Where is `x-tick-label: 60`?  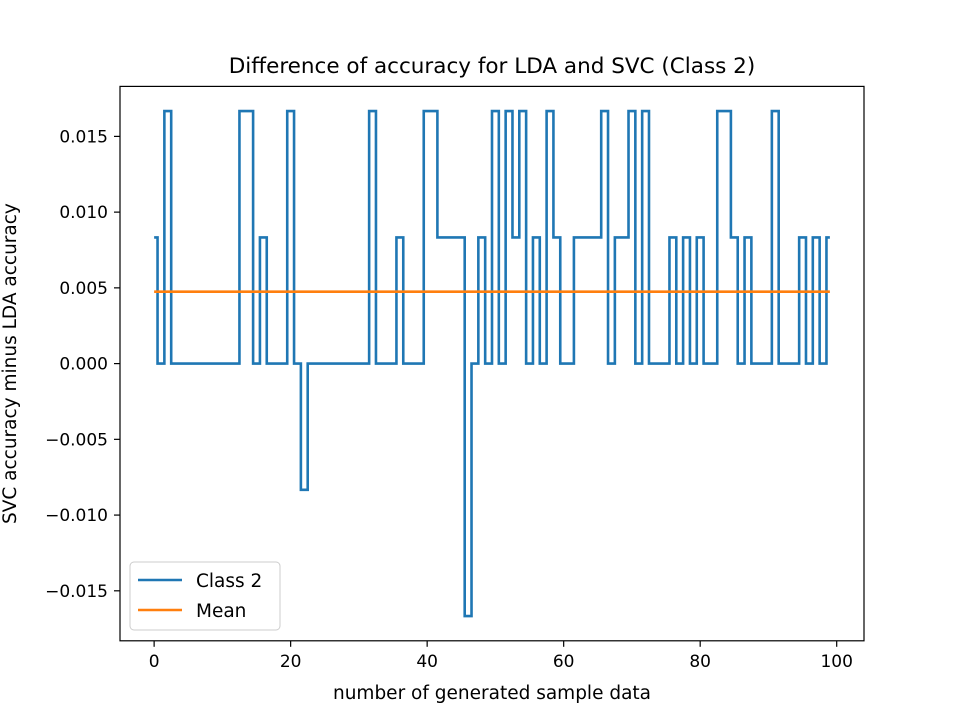 x-tick-label: 60 is located at coordinates (564, 662).